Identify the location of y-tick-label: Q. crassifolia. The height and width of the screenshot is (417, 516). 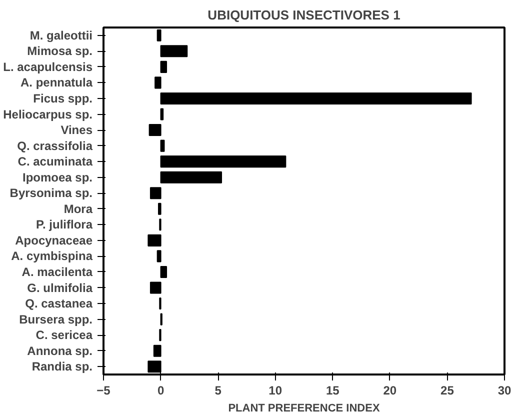
(55, 145).